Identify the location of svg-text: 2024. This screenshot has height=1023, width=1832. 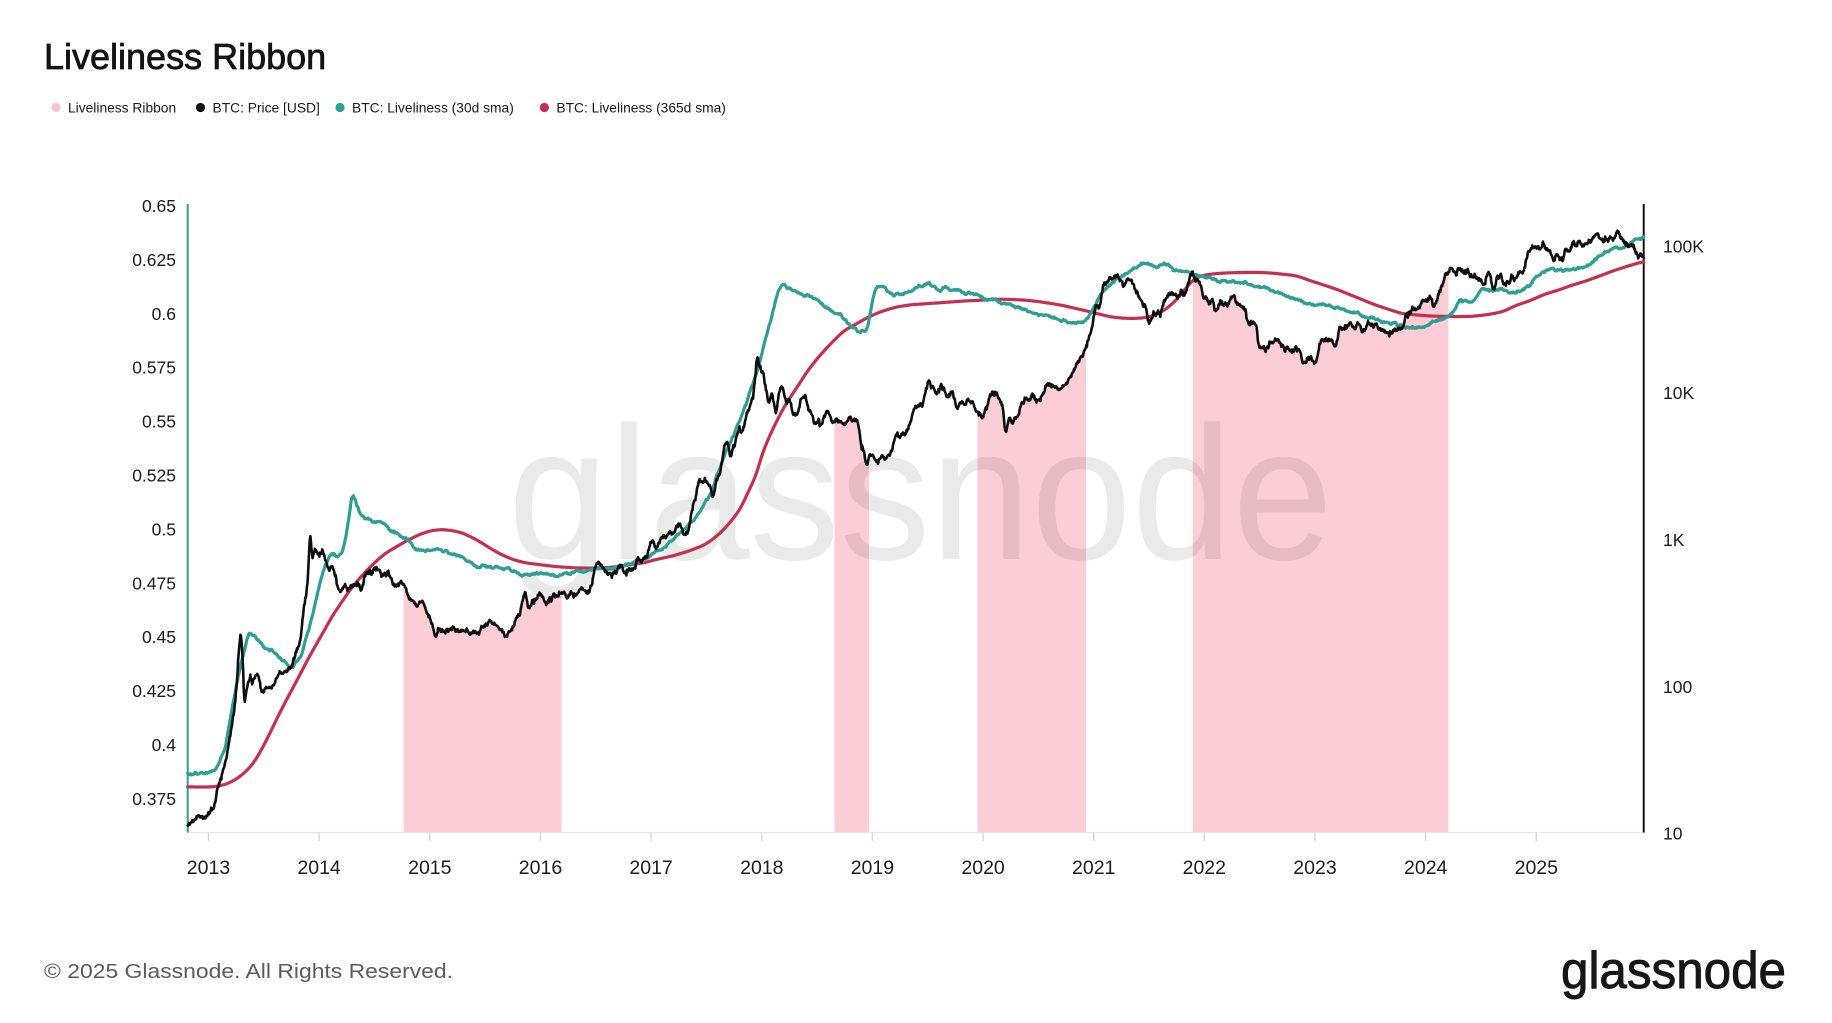
(1426, 868).